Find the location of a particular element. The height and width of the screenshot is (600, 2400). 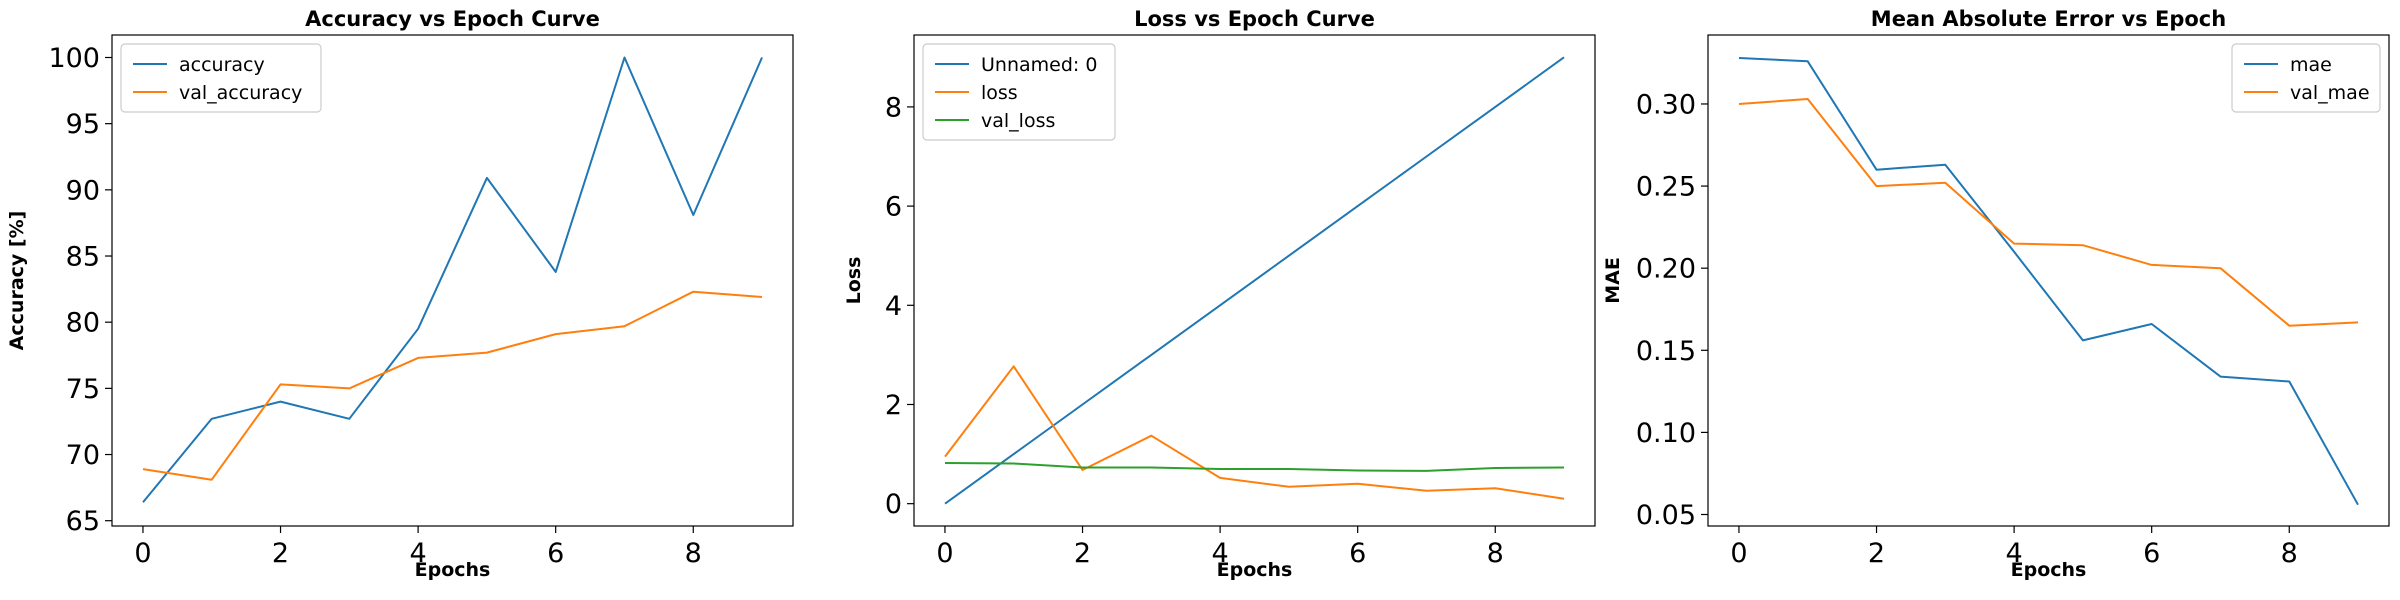

y-tick-label: 100 is located at coordinates (74, 58).